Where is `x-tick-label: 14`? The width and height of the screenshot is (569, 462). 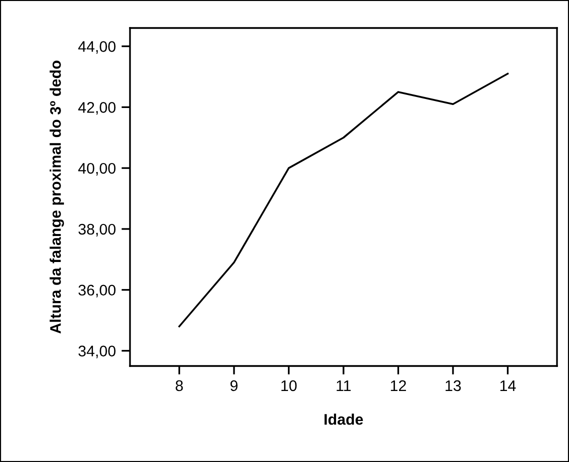
x-tick-label: 14 is located at coordinates (508, 385).